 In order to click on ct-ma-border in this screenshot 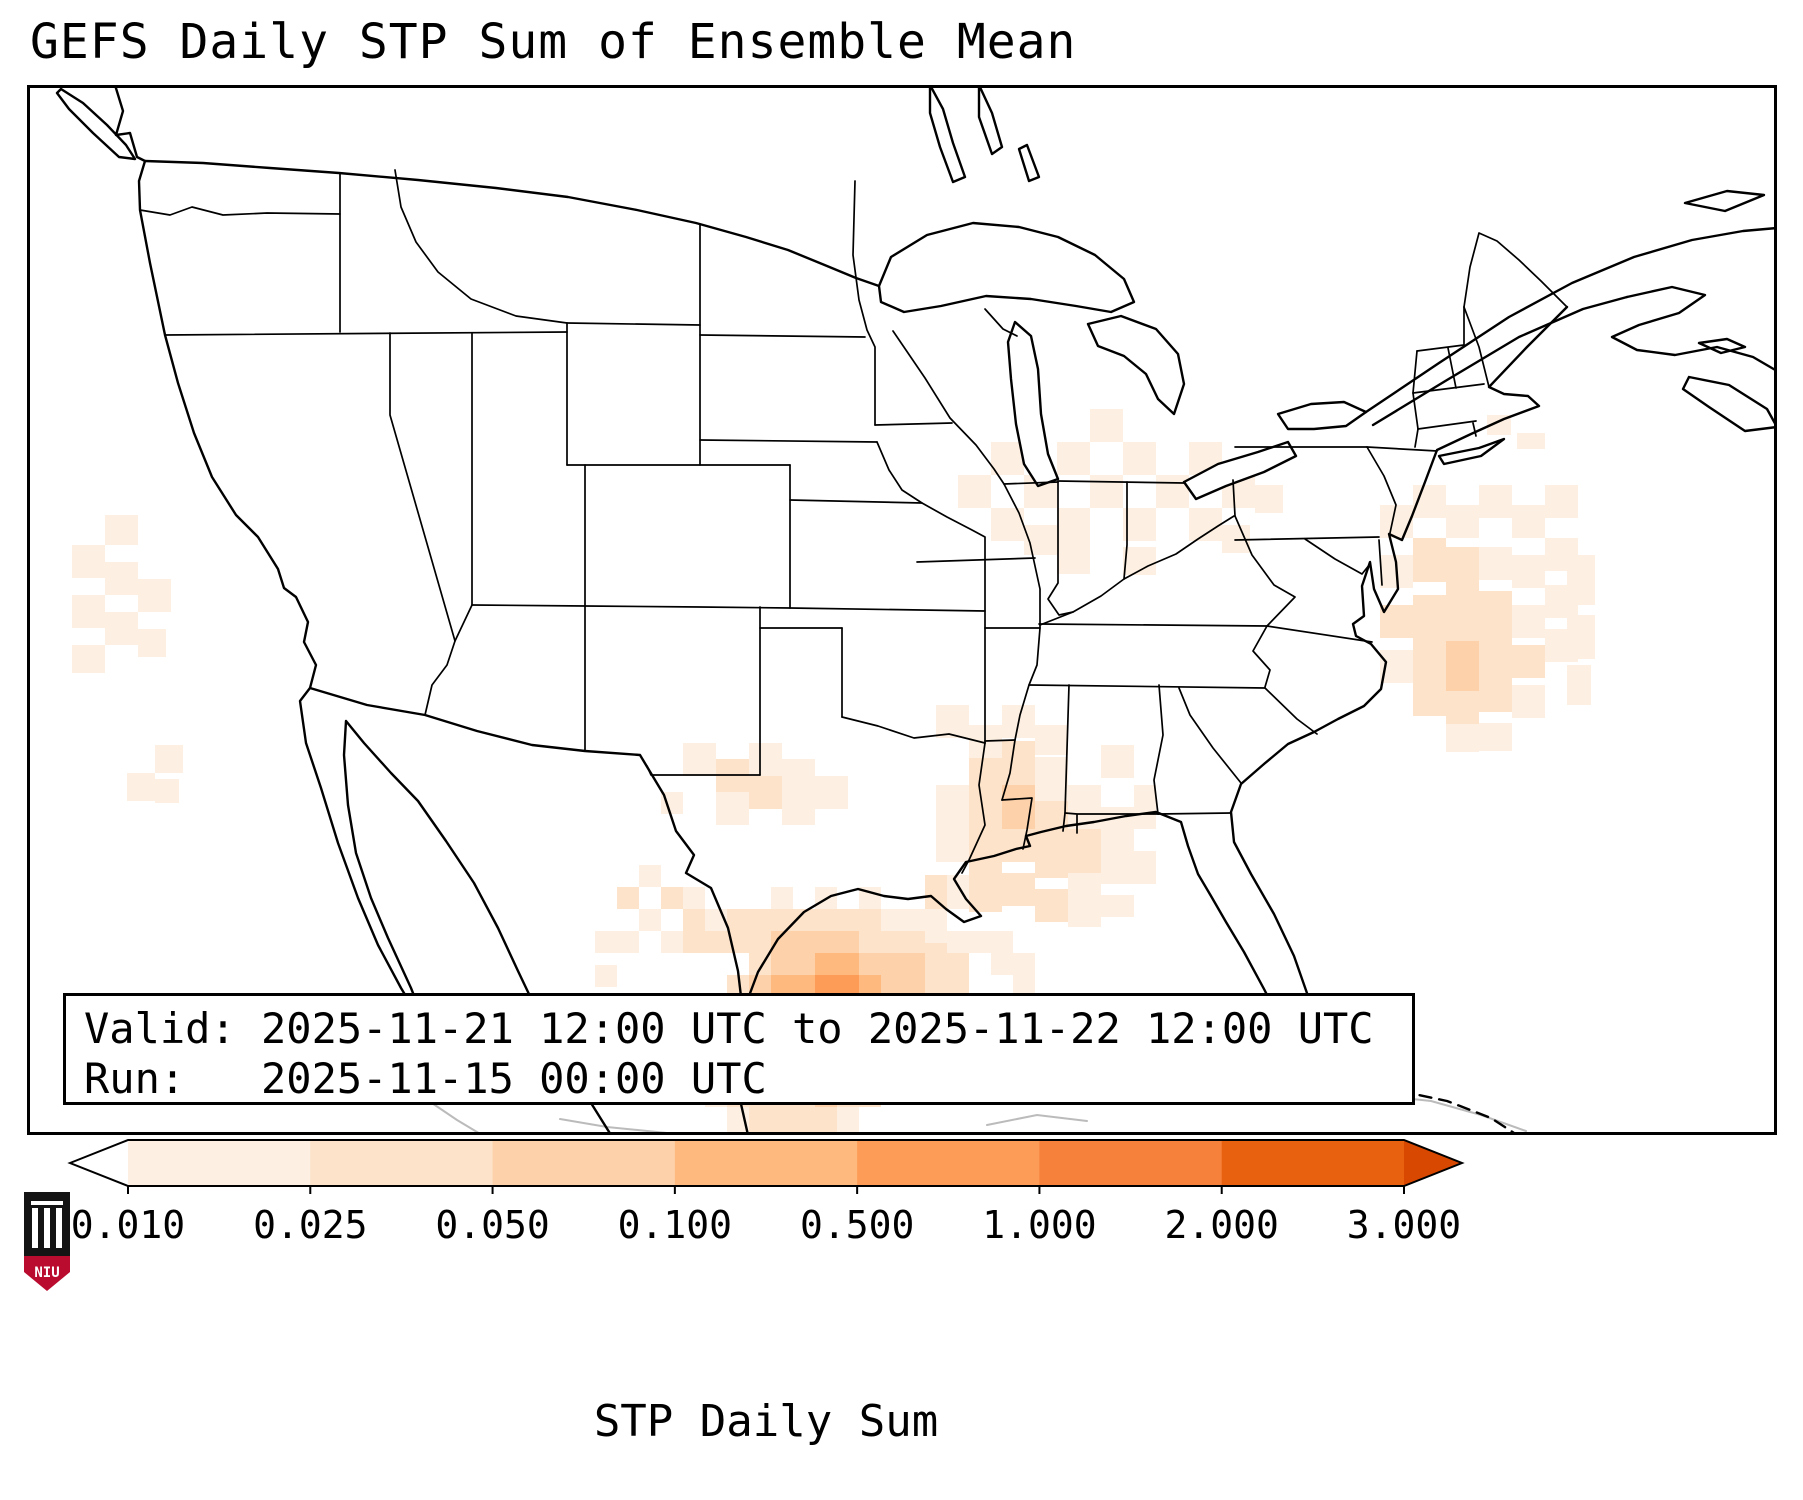, I will do `click(1447, 425)`.